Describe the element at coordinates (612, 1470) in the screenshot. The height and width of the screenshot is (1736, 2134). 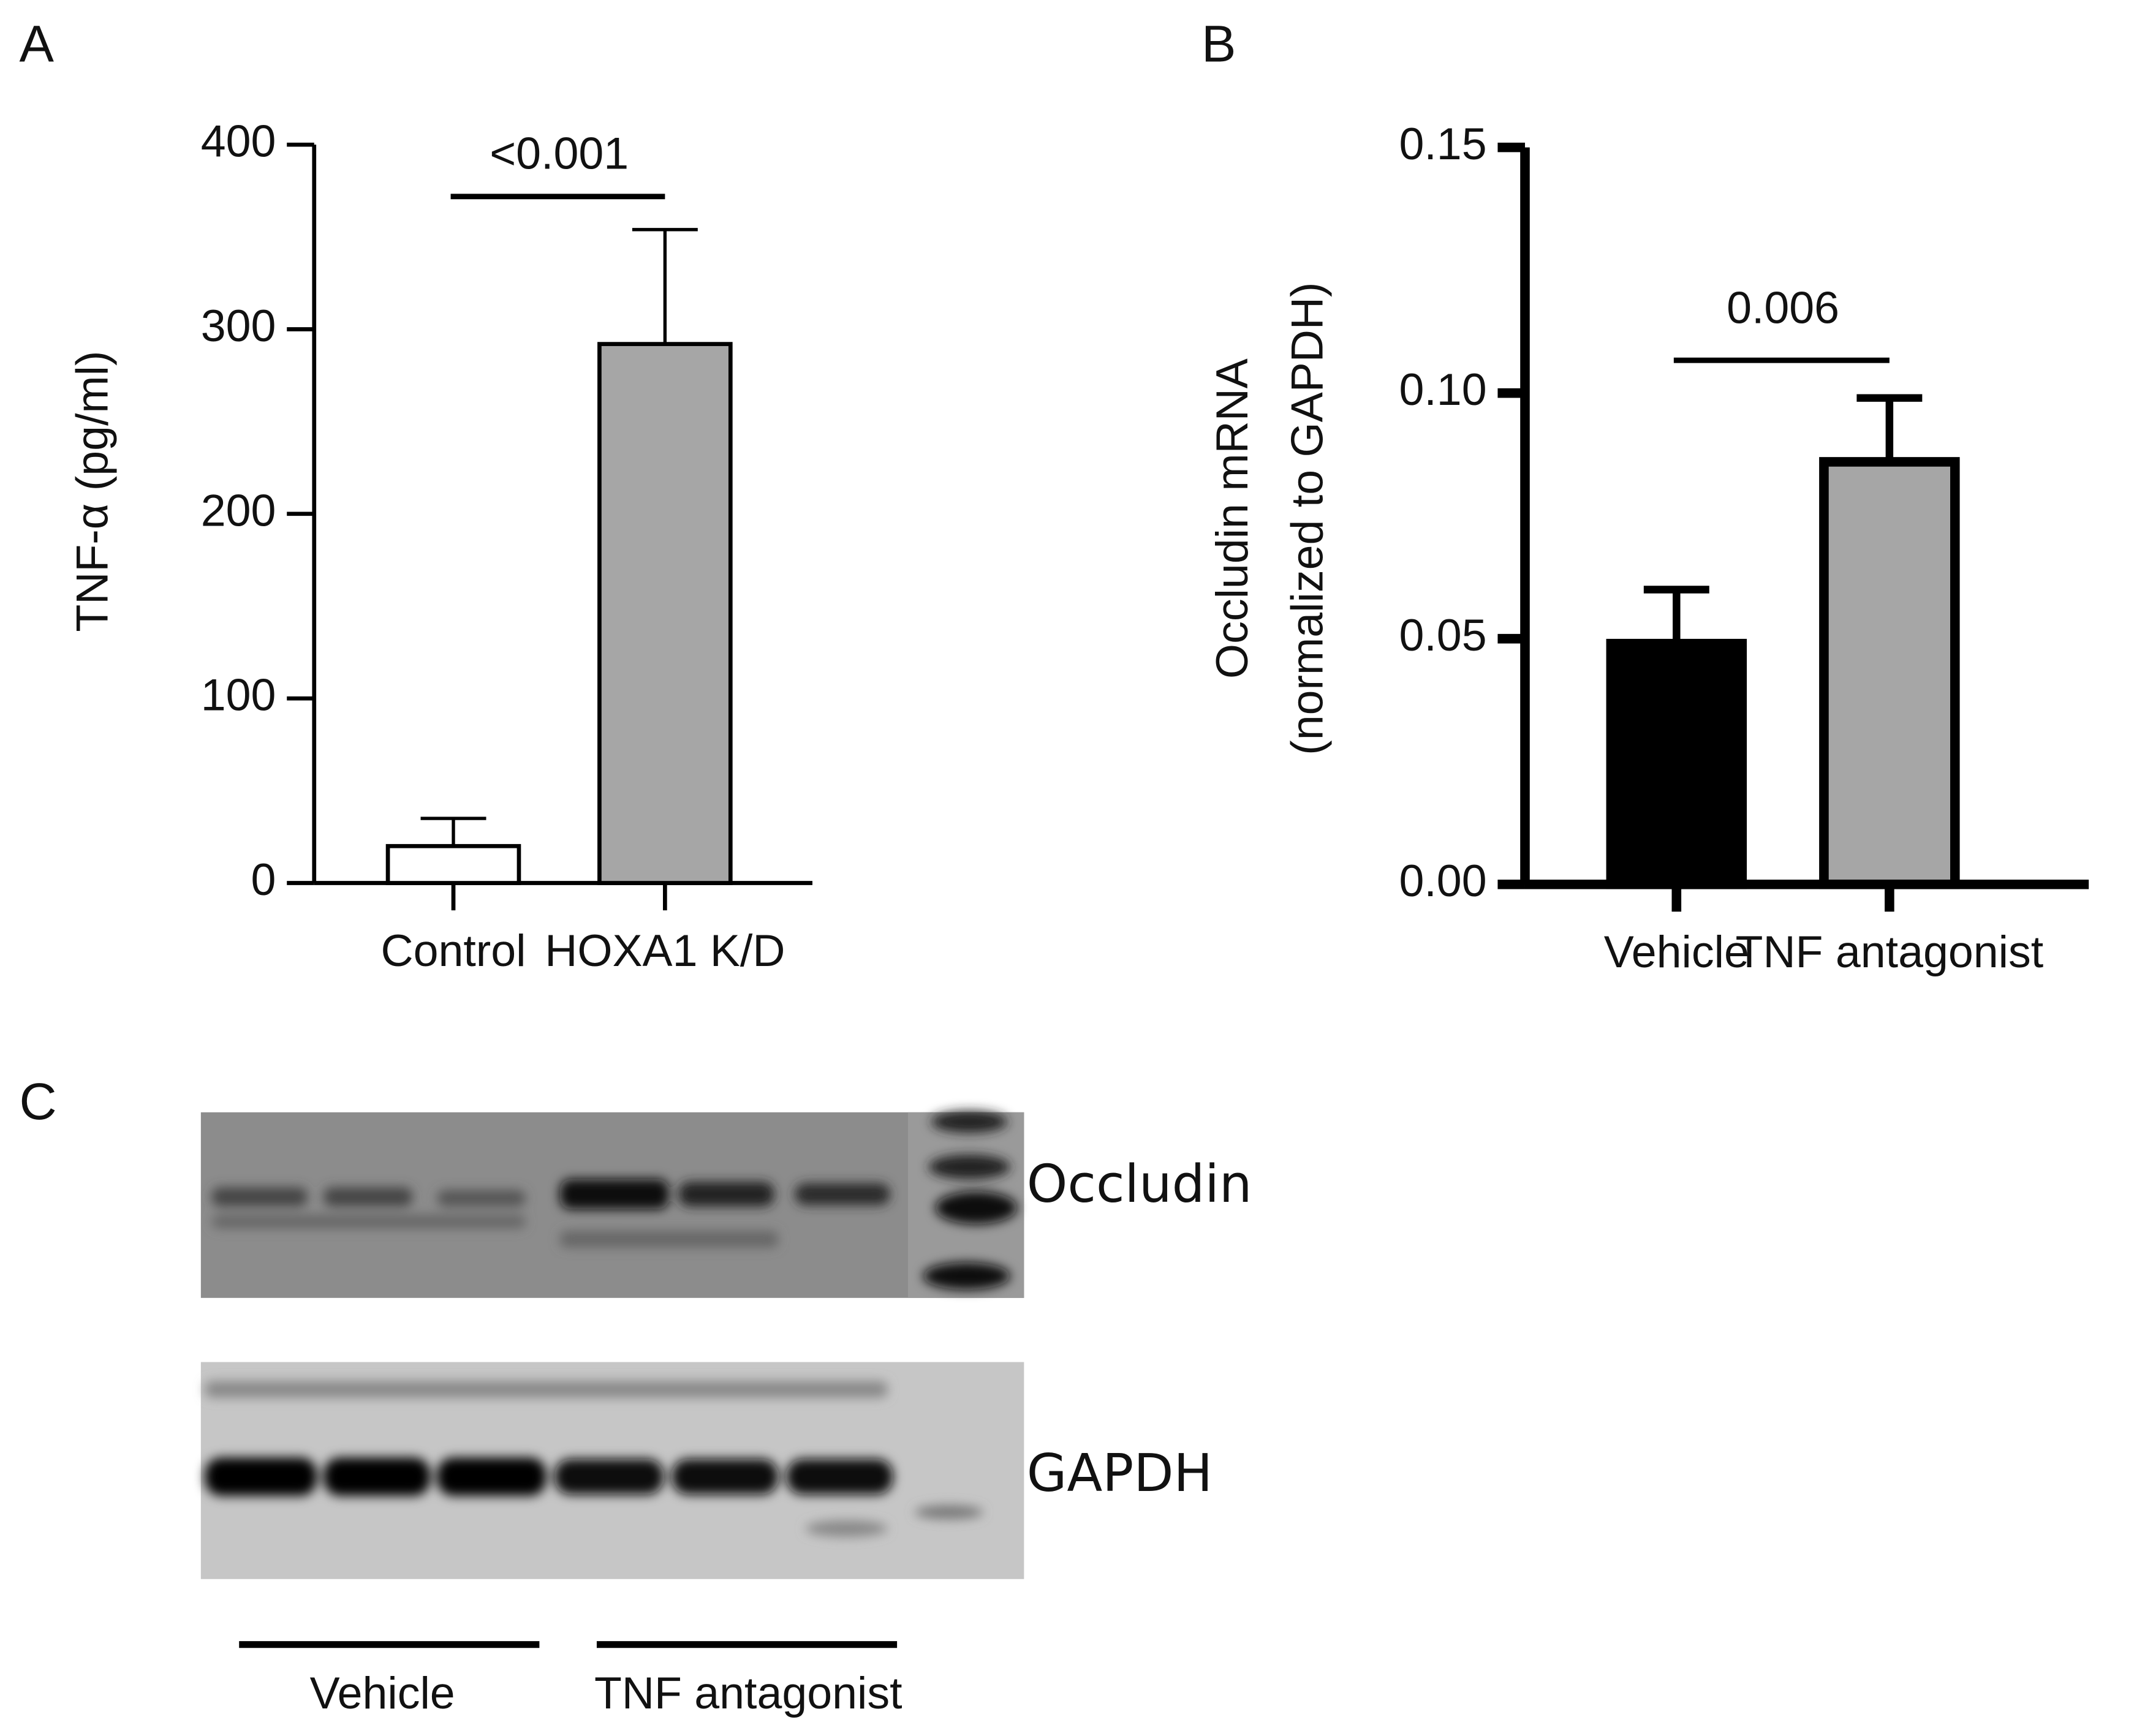
I see `blot-gapdh` at that location.